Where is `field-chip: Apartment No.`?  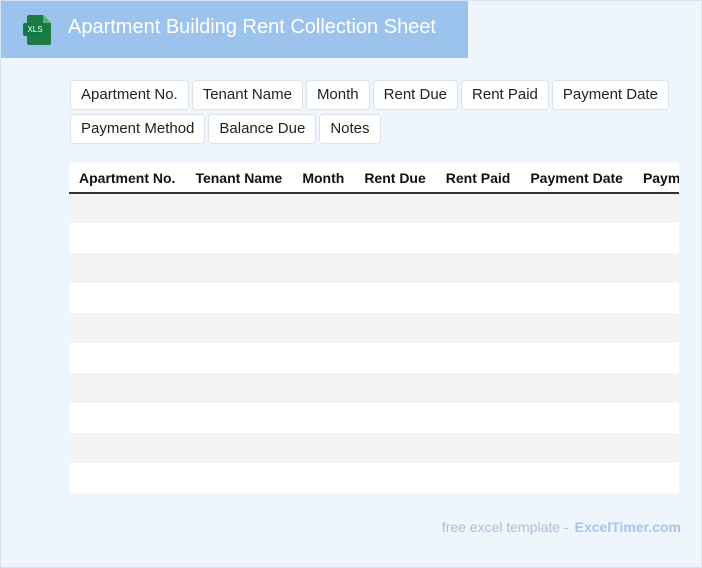
field-chip: Apartment No. is located at coordinates (129, 95).